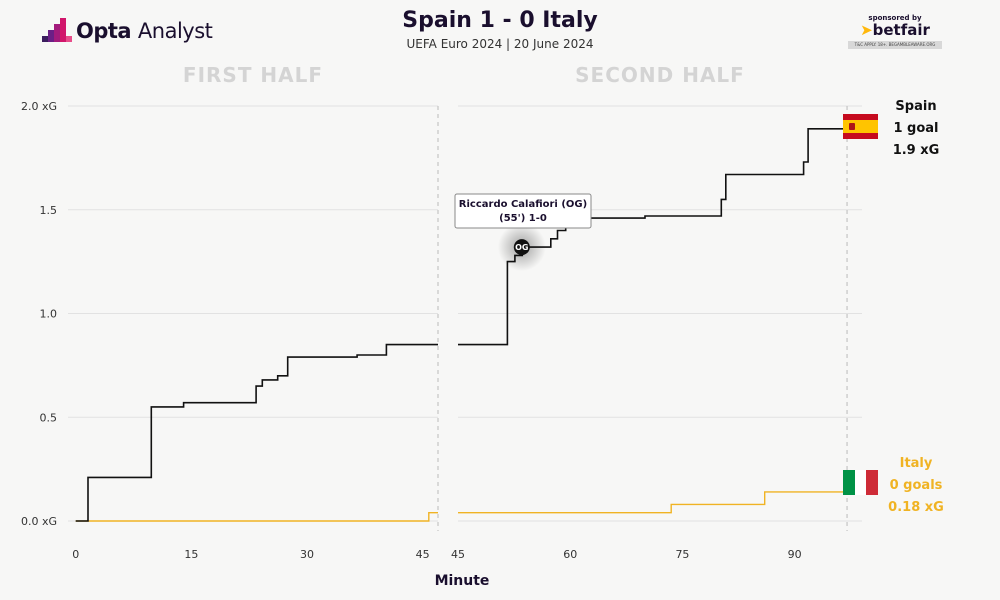  Describe the element at coordinates (915, 106) in the screenshot. I see `legend-spain-name: Spain` at that location.